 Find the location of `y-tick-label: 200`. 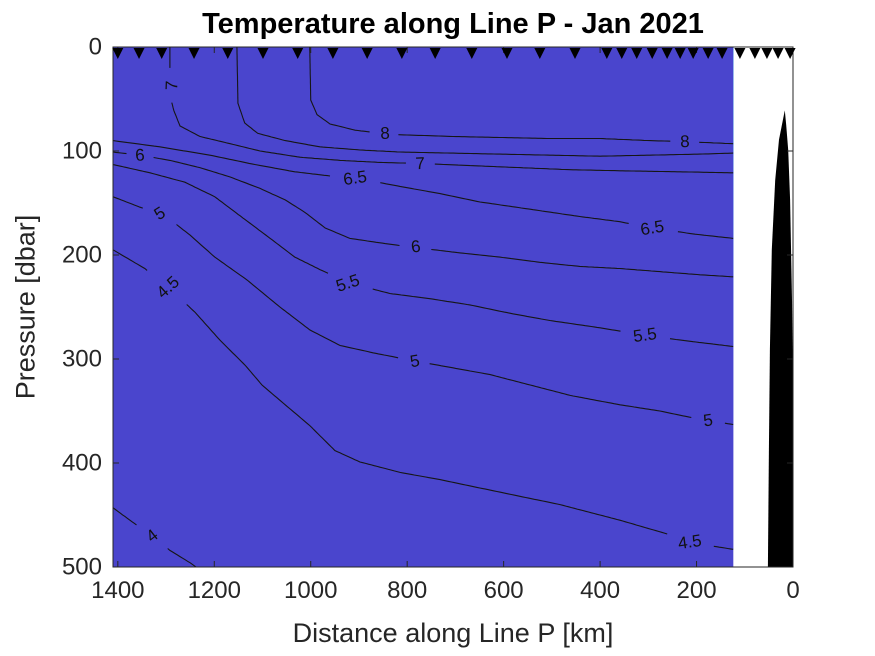

y-tick-label: 200 is located at coordinates (82, 255).